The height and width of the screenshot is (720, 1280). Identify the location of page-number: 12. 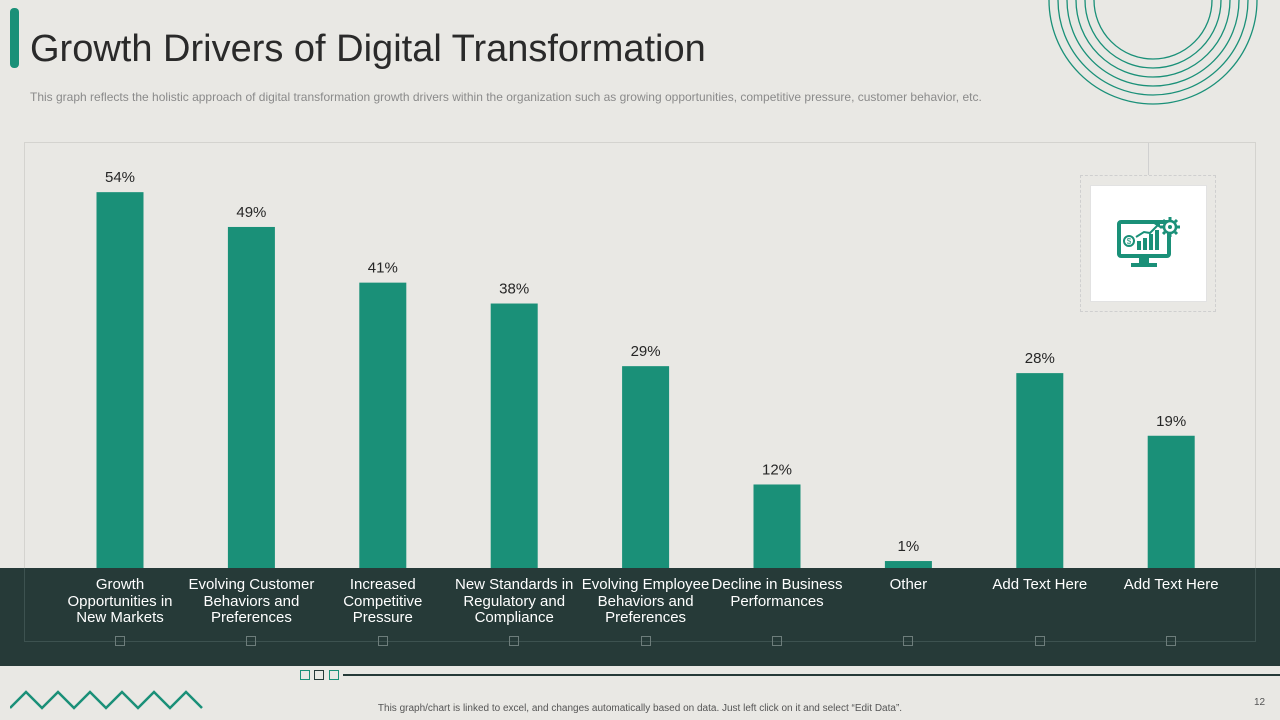
(1260, 702).